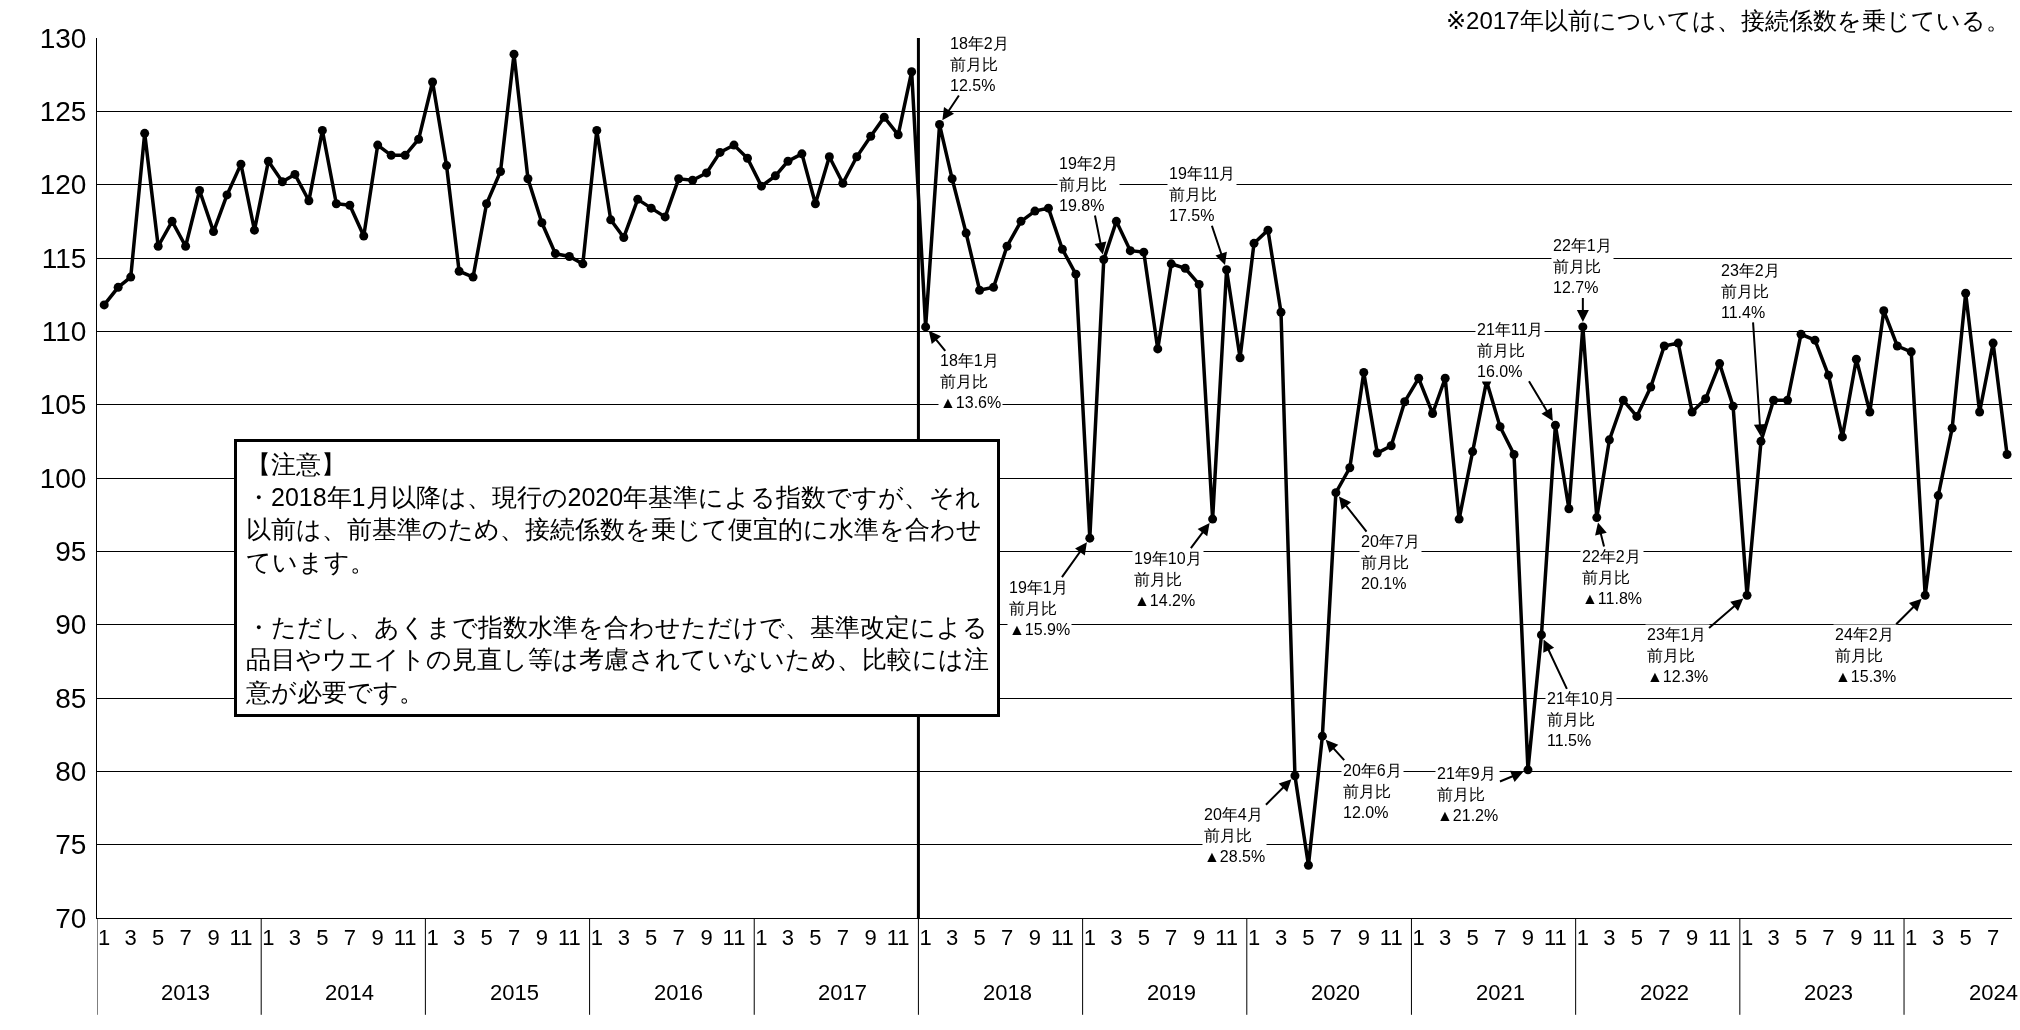 The width and height of the screenshot is (2020, 1030). I want to click on text: 2021, so click(1500, 992).